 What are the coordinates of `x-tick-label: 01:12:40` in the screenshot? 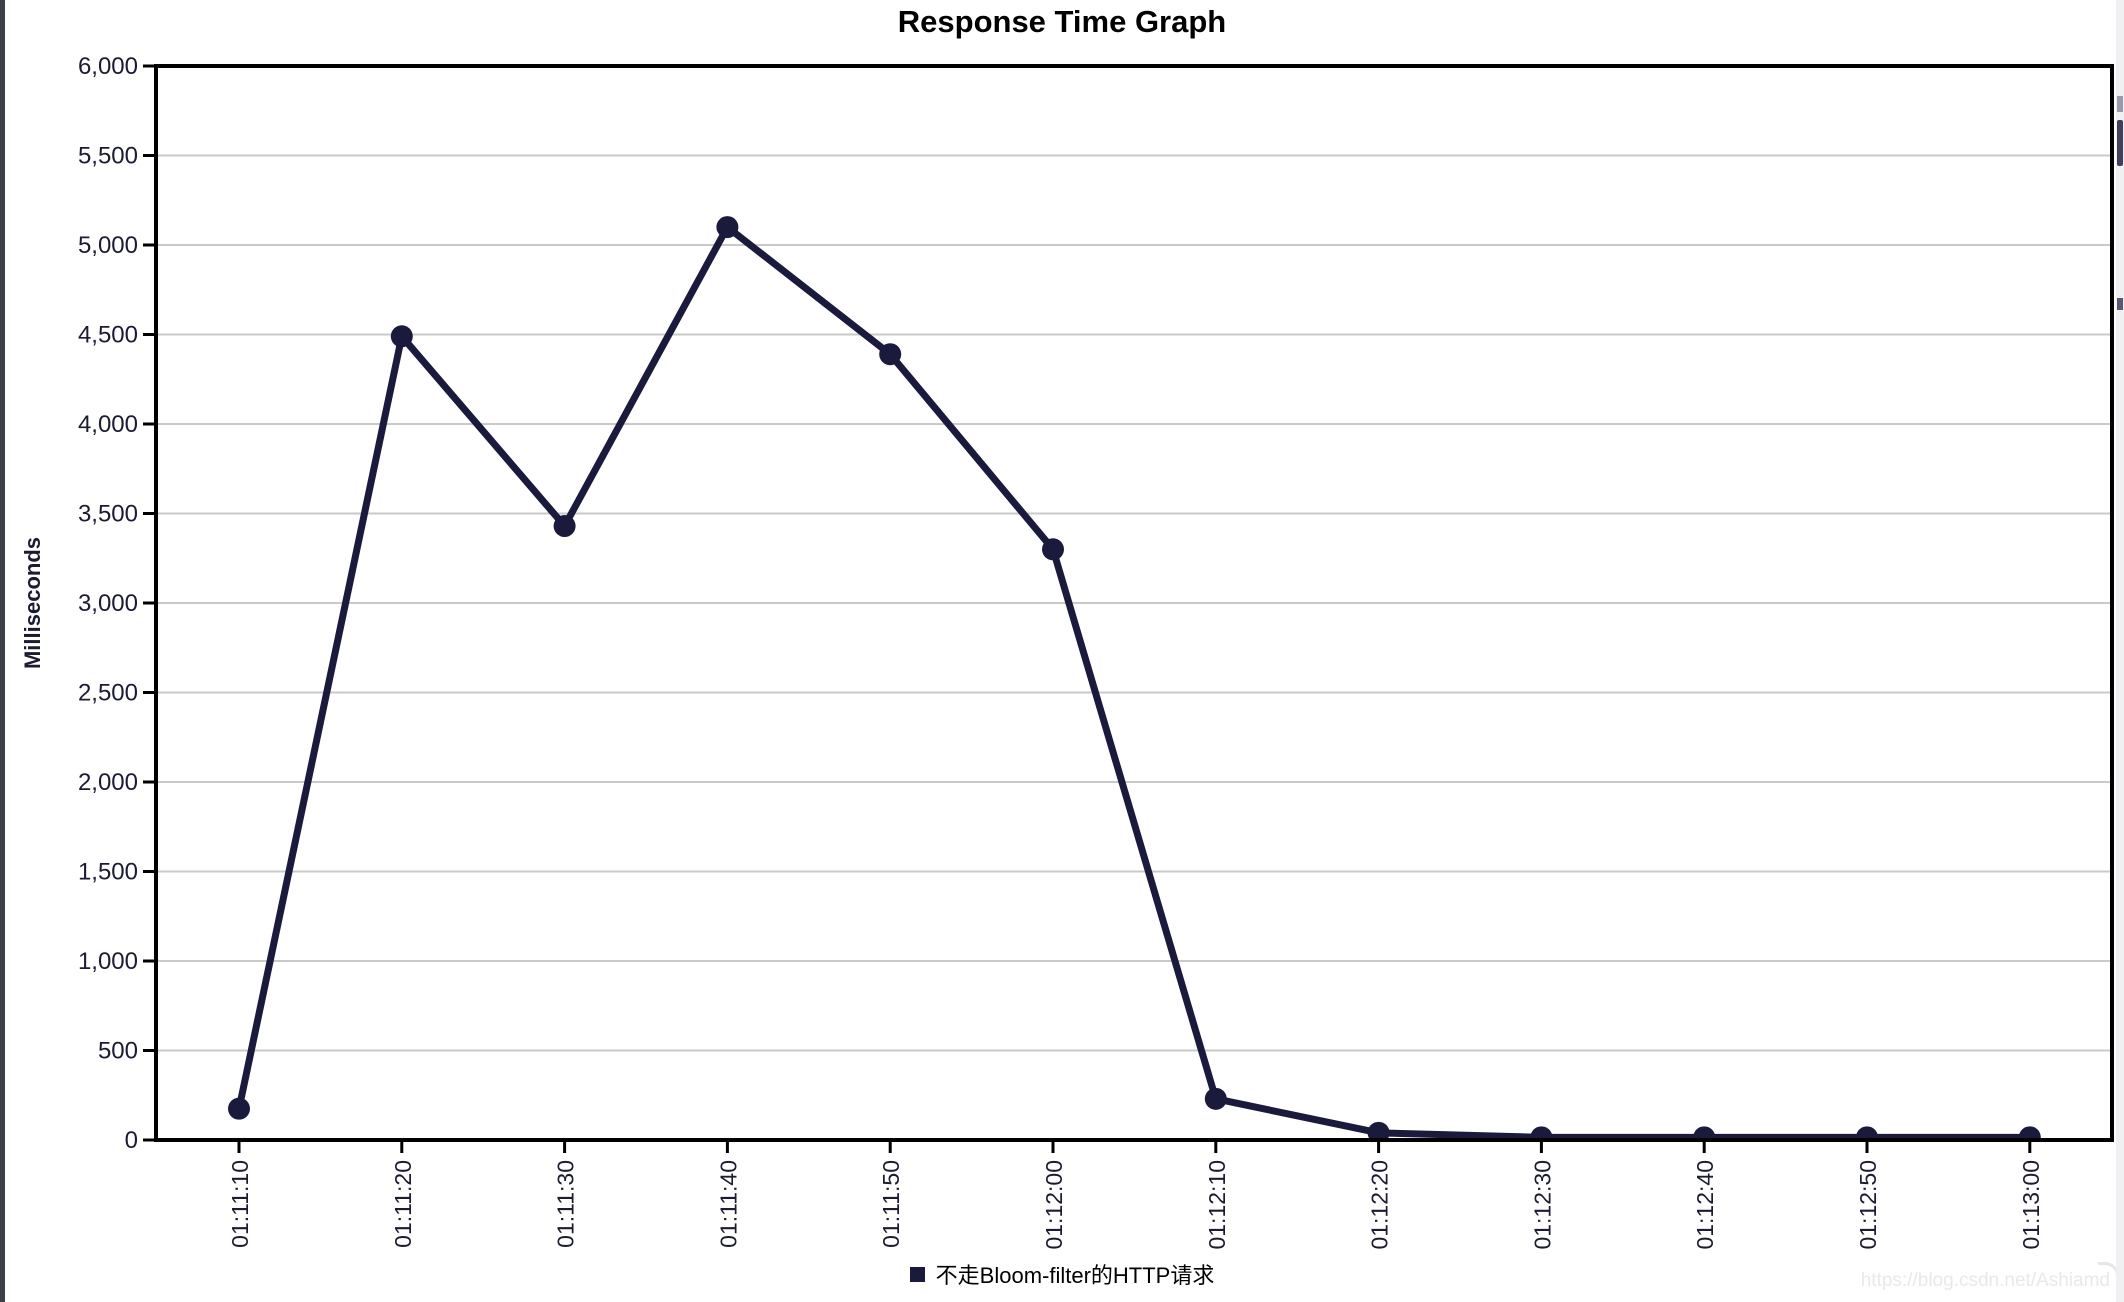 It's located at (1705, 1205).